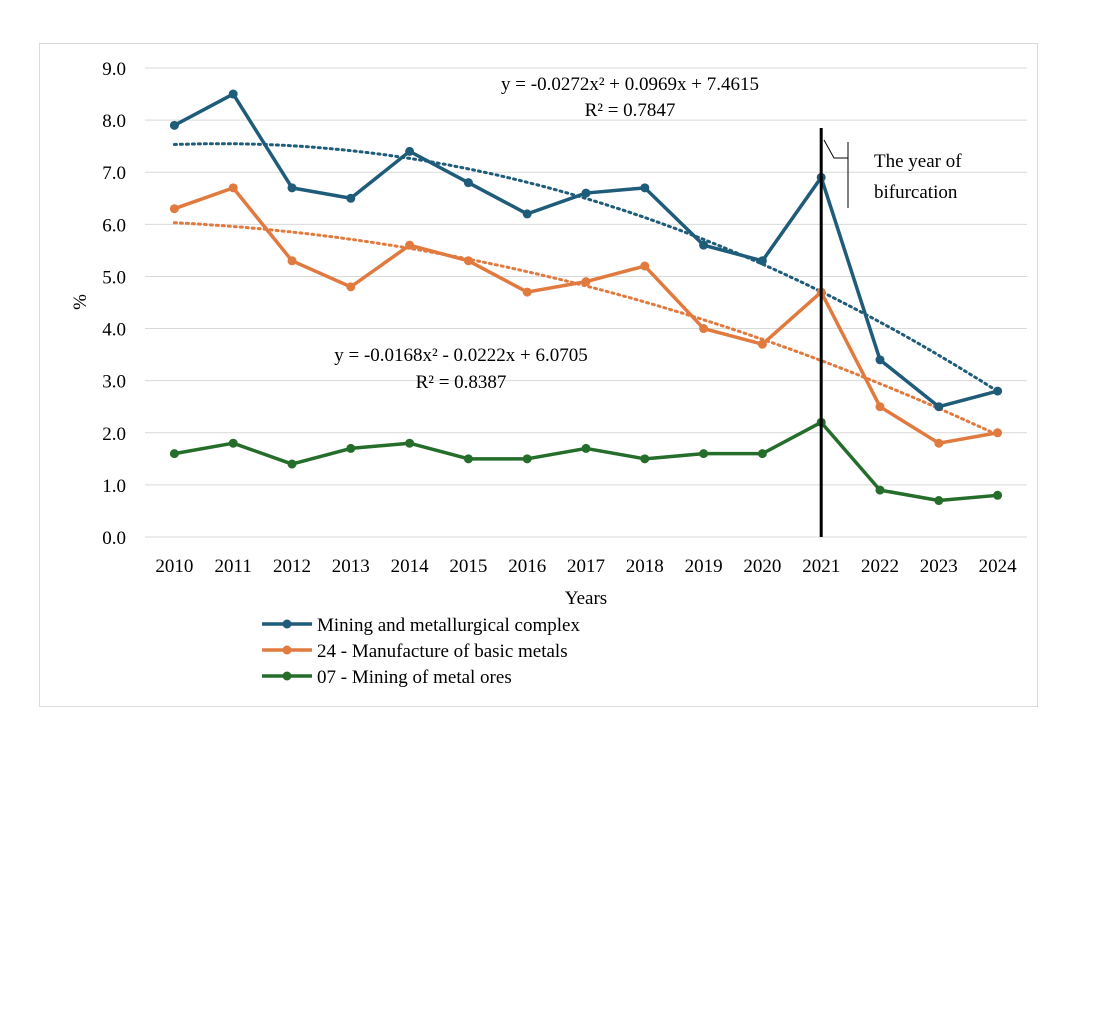 The image size is (1100, 1015). What do you see at coordinates (821, 566) in the screenshot?
I see `x-tick-label: 2021` at bounding box center [821, 566].